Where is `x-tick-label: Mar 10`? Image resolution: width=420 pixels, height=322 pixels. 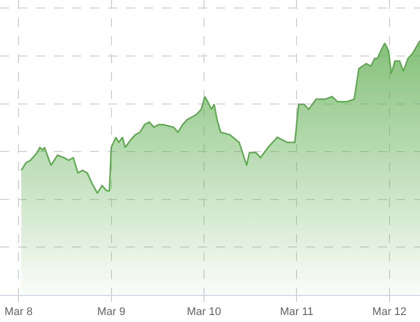
x-tick-label: Mar 10 is located at coordinates (204, 312).